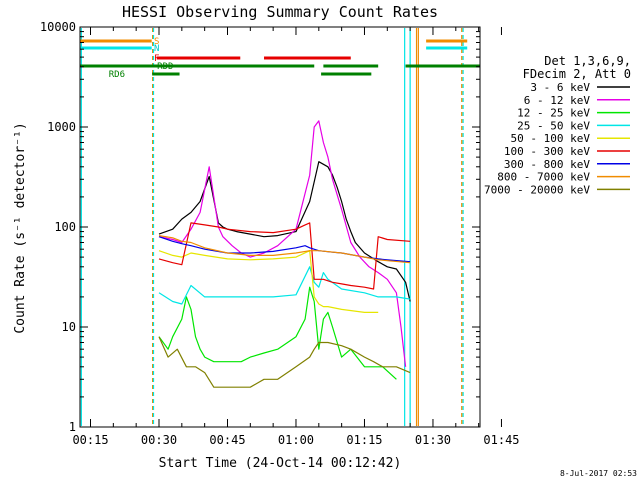  I want to click on flag-label-f: F, so click(156, 59).